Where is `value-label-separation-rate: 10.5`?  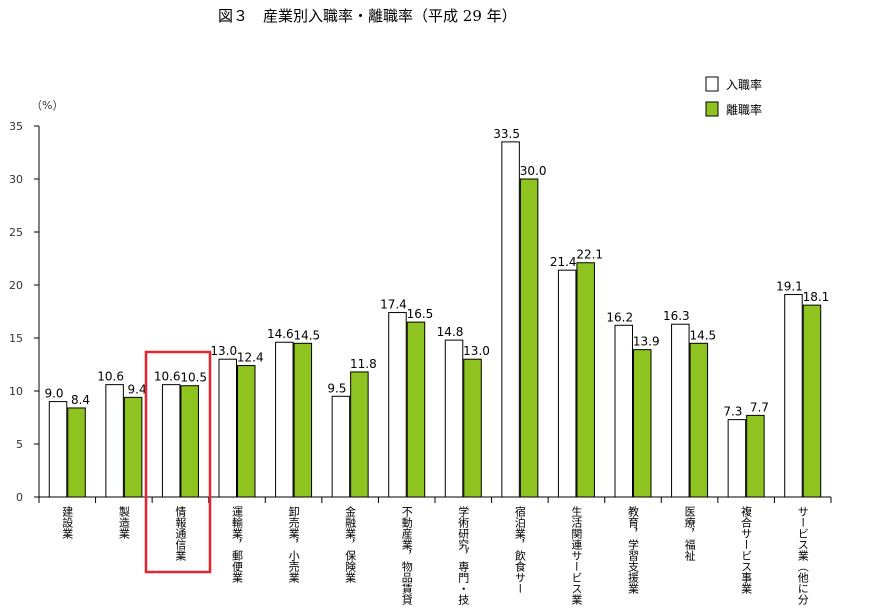 value-label-separation-rate: 10.5 is located at coordinates (193, 378).